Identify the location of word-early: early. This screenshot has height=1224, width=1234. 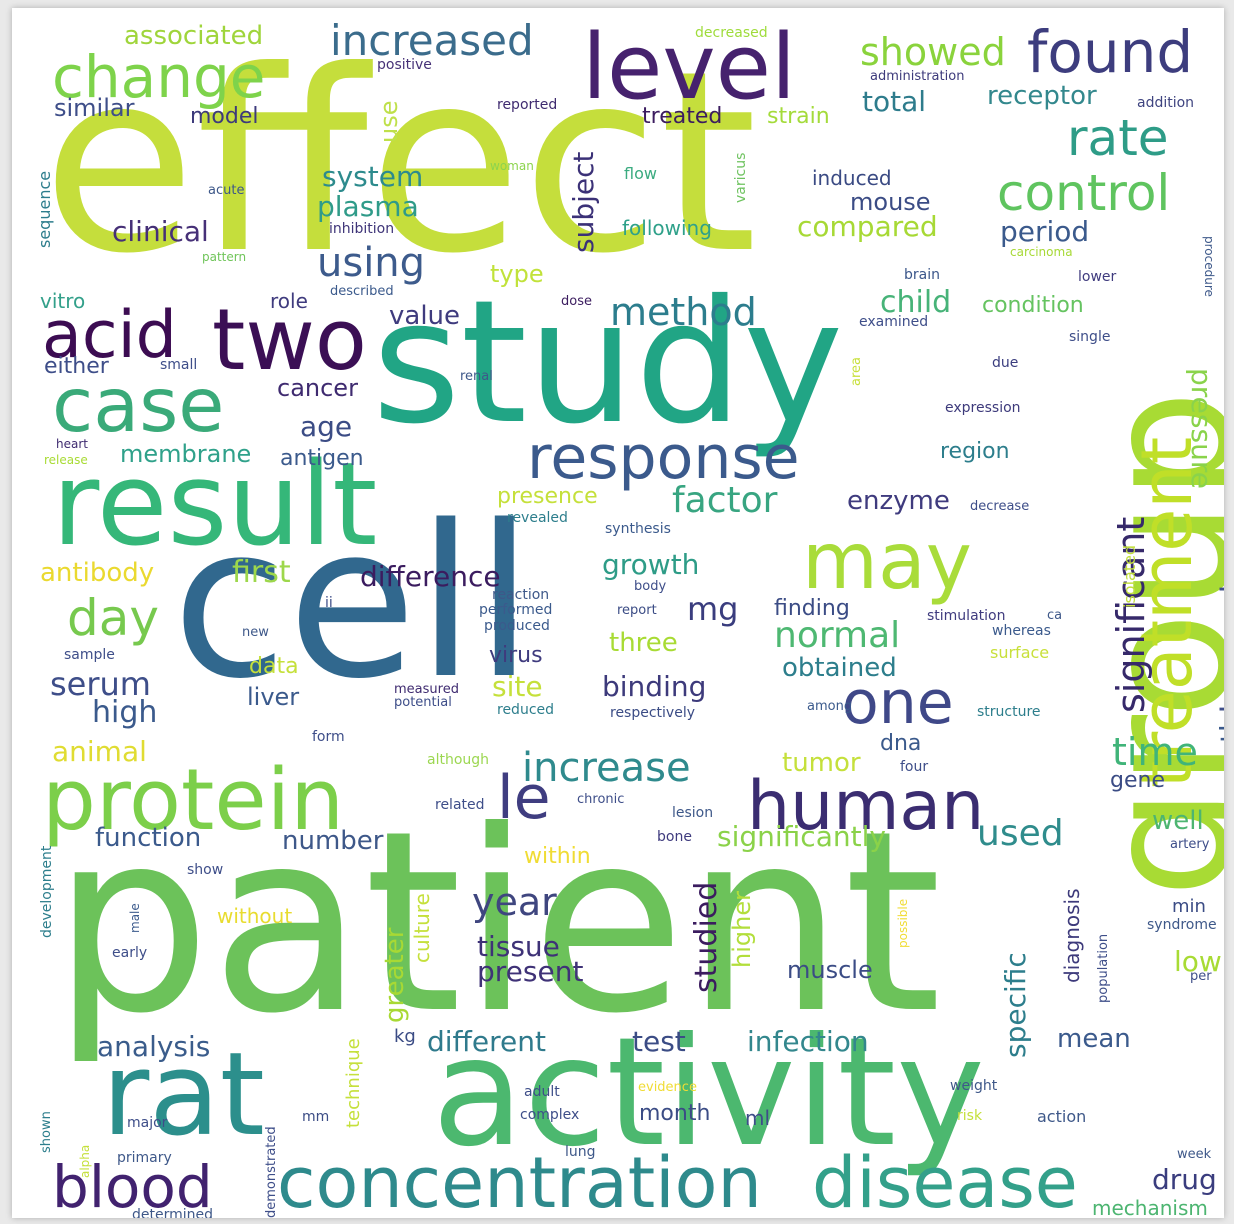
(130, 953).